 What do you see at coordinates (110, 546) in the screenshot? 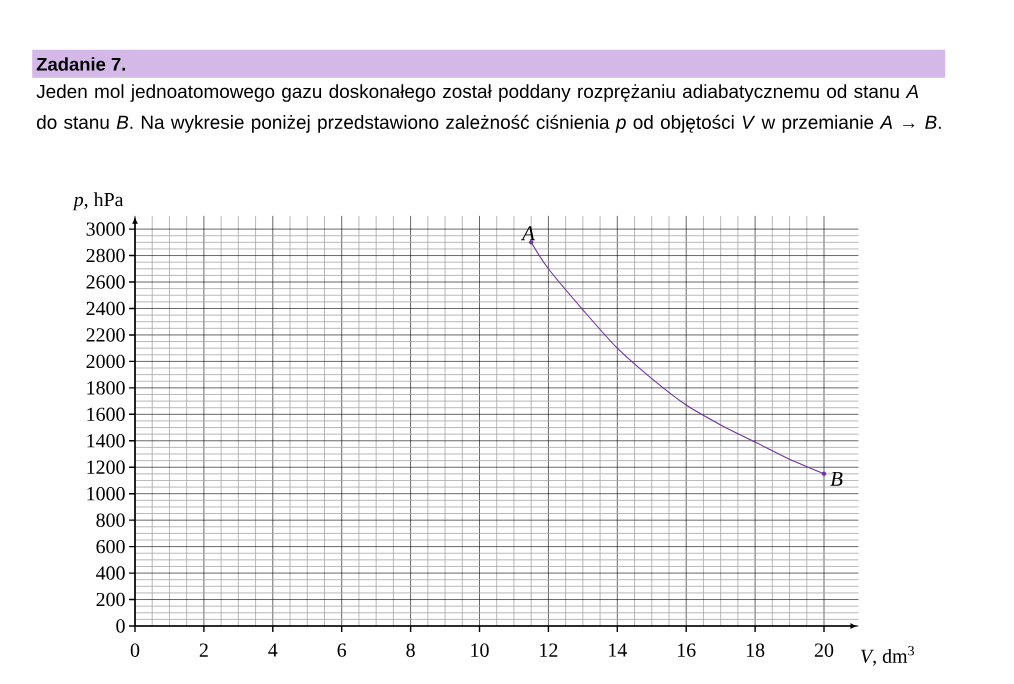
I see `y-tick-label: 600` at bounding box center [110, 546].